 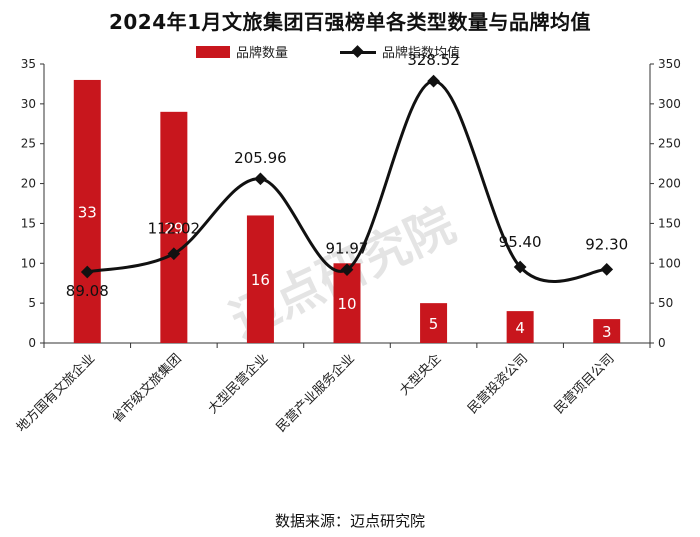 I want to click on bar-value-label: 10, so click(x=346, y=304).